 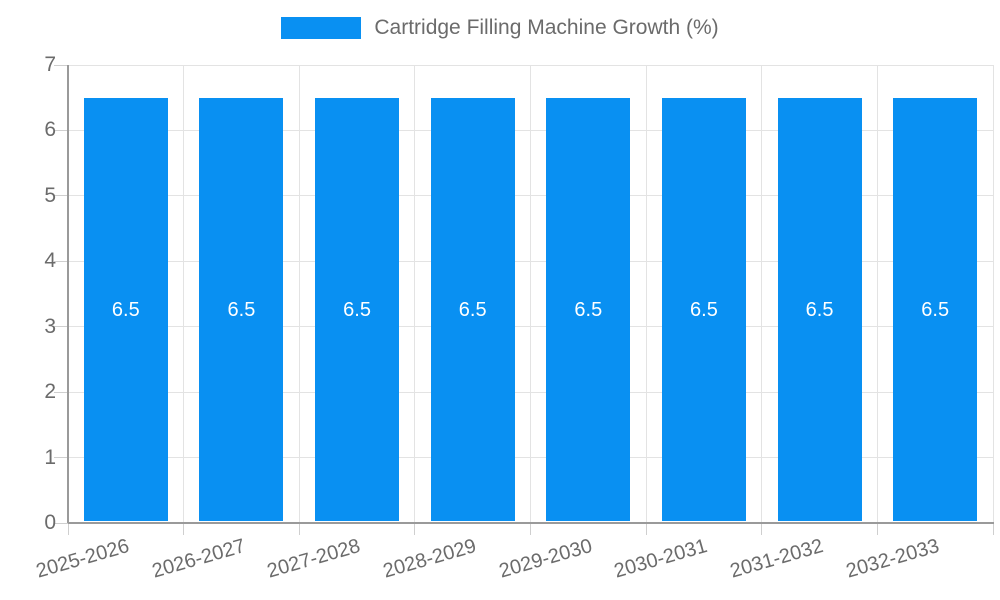 What do you see at coordinates (82, 559) in the screenshot?
I see `x-axis-tick-label: 2025-2026` at bounding box center [82, 559].